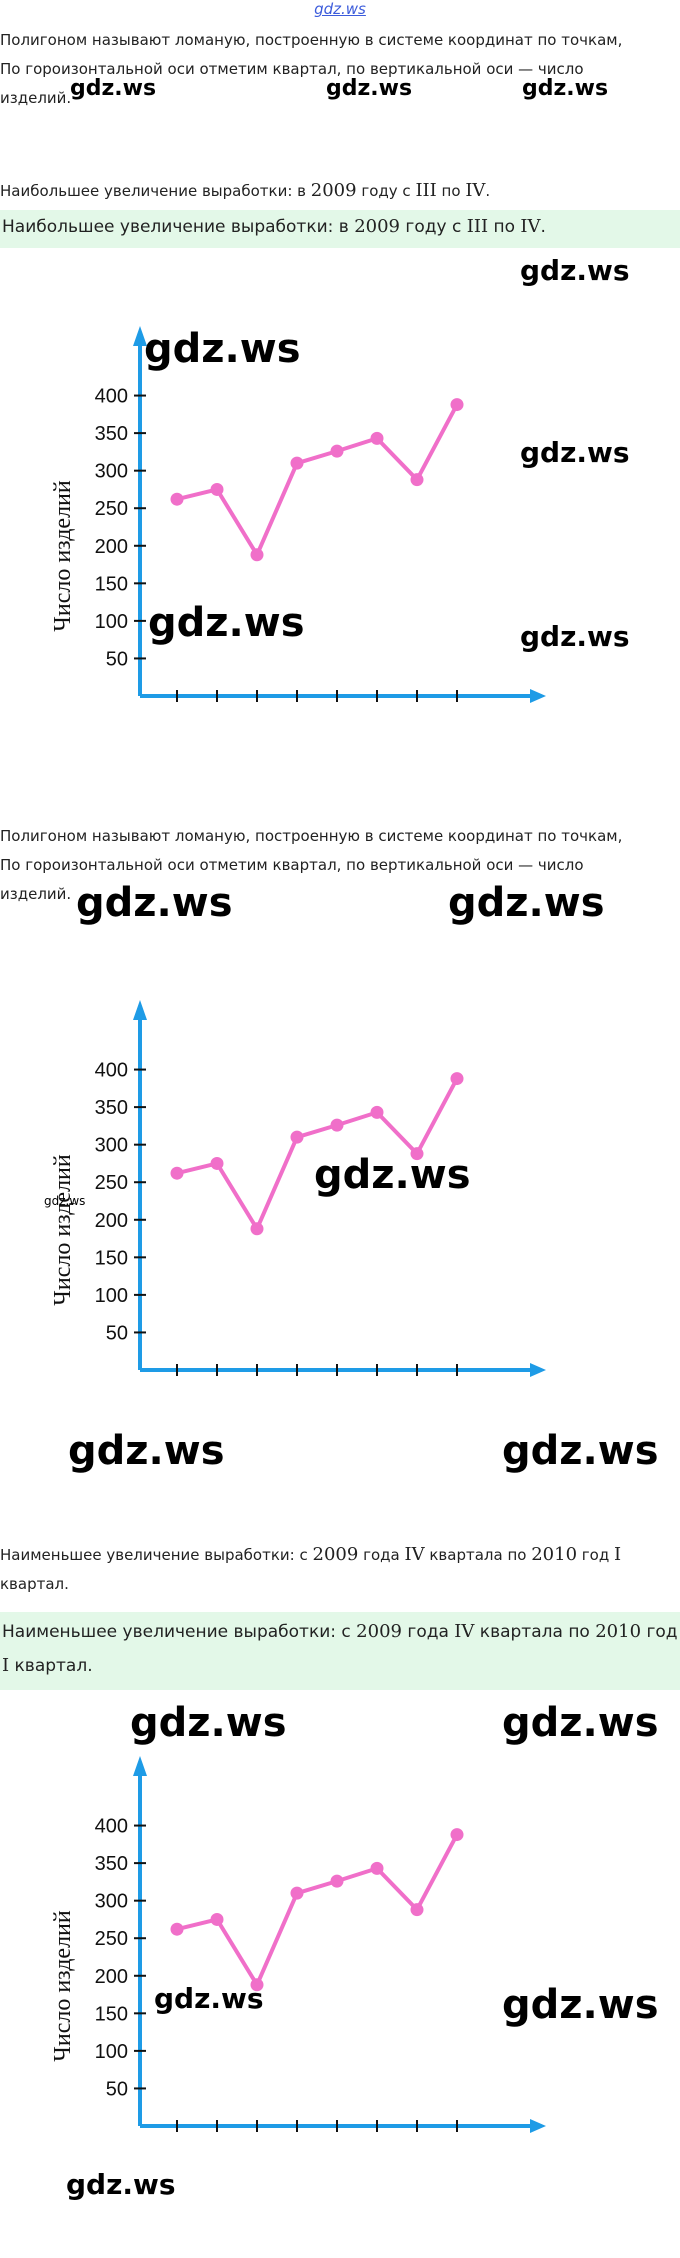 The image size is (680, 2258). I want to click on answer-2-hl-q-from: IV, so click(464, 1631).